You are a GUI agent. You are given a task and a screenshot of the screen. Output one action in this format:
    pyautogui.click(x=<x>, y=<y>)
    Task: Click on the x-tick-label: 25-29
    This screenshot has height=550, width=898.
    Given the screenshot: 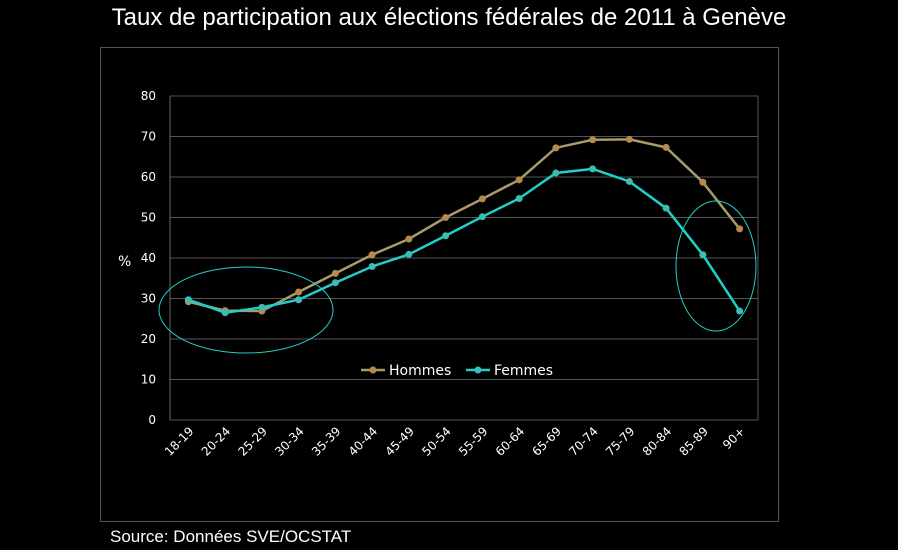 What is the action you would take?
    pyautogui.click(x=252, y=441)
    